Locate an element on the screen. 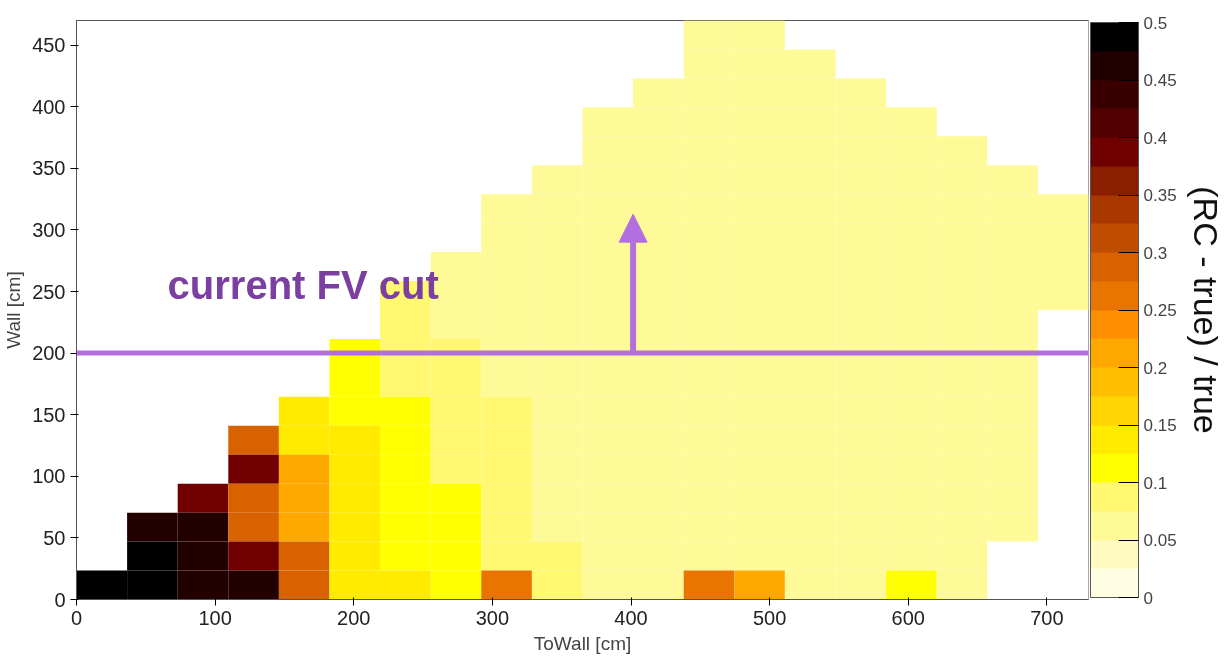 The height and width of the screenshot is (664, 1231). color-bar-label: 0.3 is located at coordinates (1155, 253).